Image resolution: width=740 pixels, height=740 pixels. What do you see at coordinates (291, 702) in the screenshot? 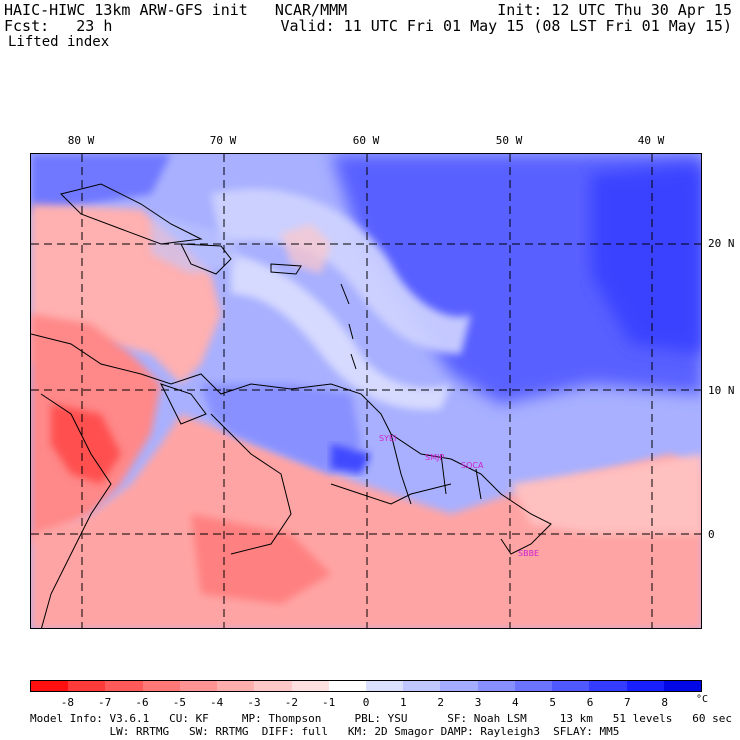
I see `colorbar-tick-label: -2` at bounding box center [291, 702].